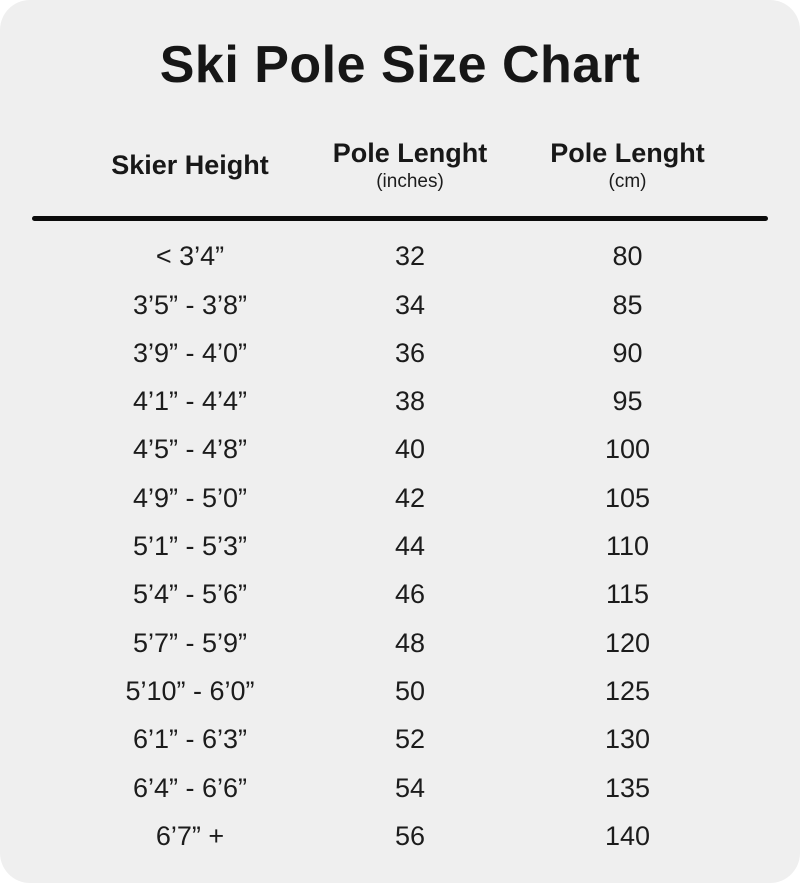 The image size is (800, 883). Describe the element at coordinates (400, 65) in the screenshot. I see `page-title: Ski Pole Size Chart` at that location.